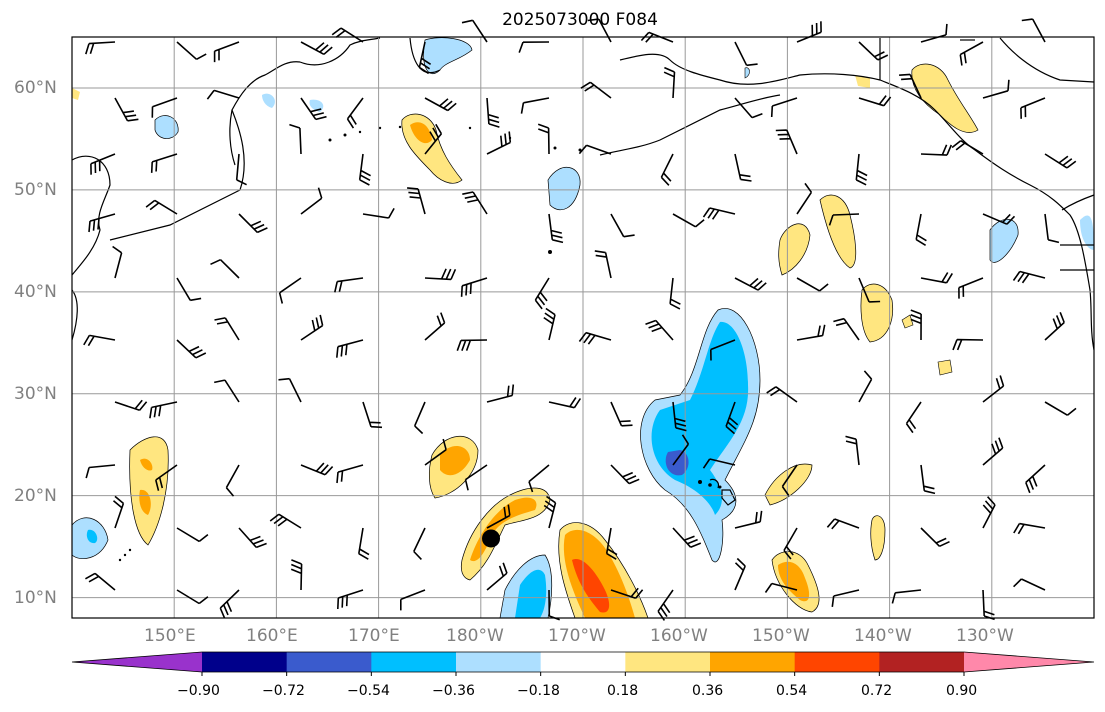 This screenshot has width=1105, height=712. What do you see at coordinates (35, 190) in the screenshot?
I see `lat-label-50: 50°N` at bounding box center [35, 190].